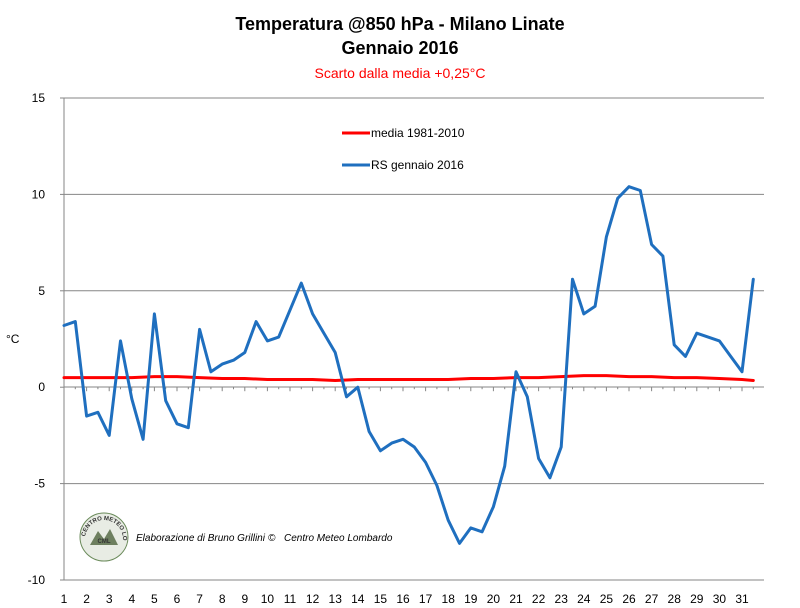 Image resolution: width=800 pixels, height=608 pixels. What do you see at coordinates (697, 599) in the screenshot?
I see `x-tick-label: 29` at bounding box center [697, 599].